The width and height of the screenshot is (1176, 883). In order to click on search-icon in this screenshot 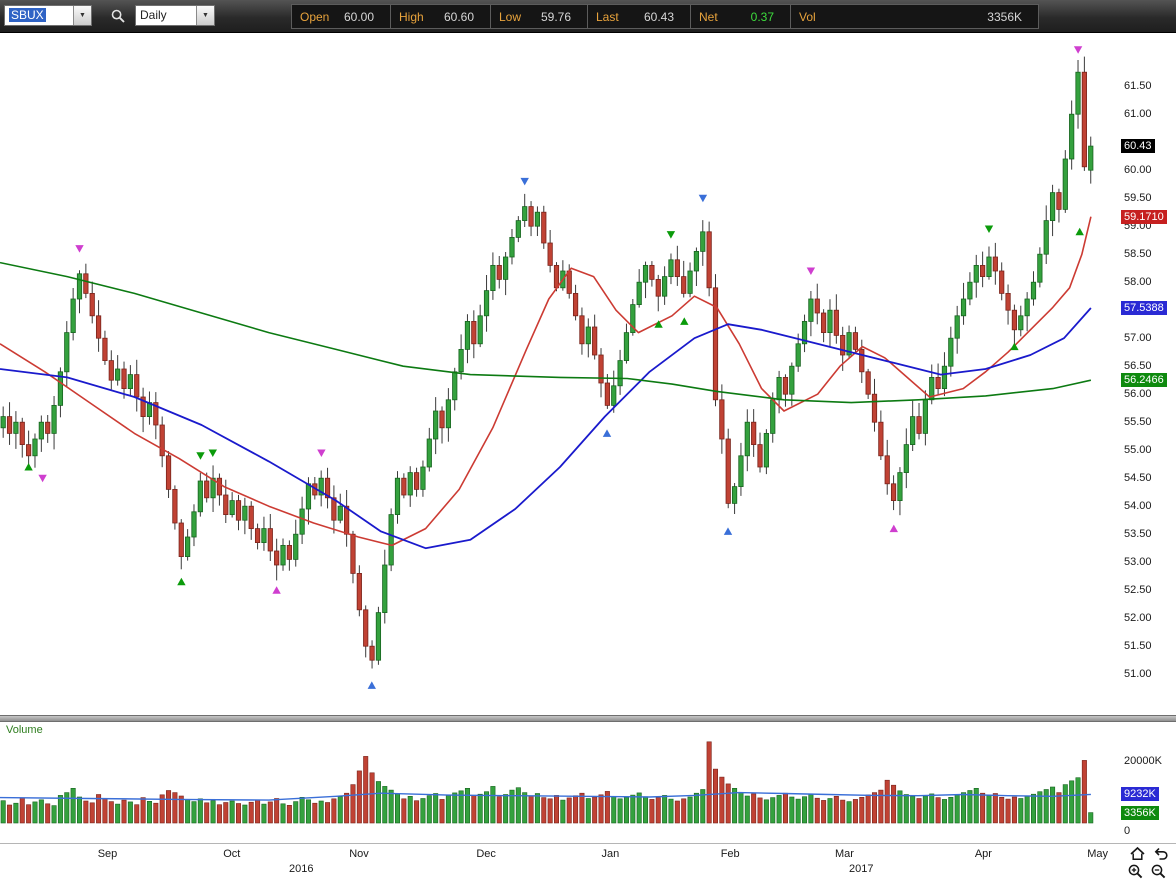, I will do `click(118, 16)`.